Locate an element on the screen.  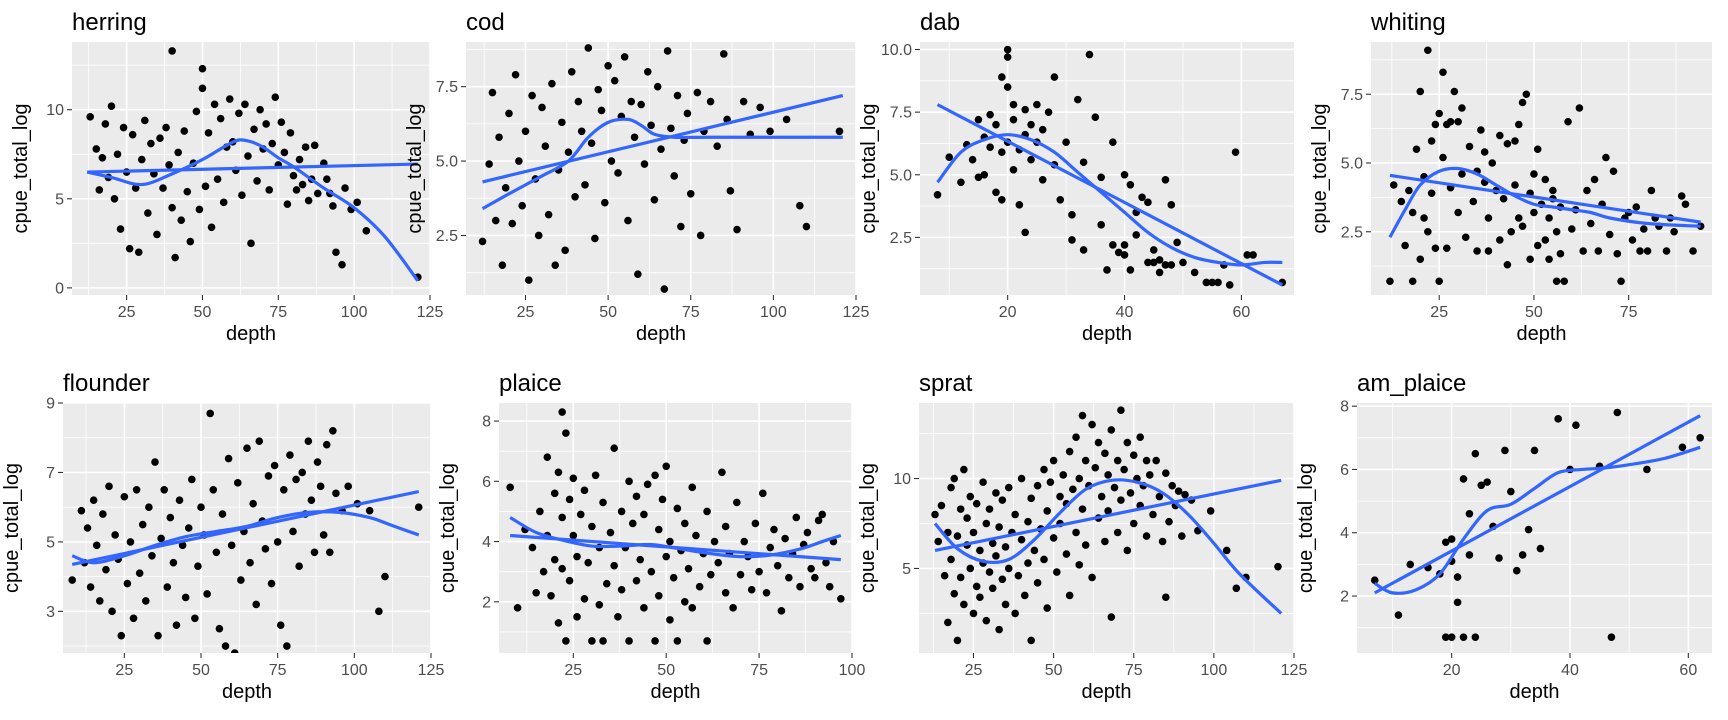
y-tick-label: 2.5 is located at coordinates (901, 238).